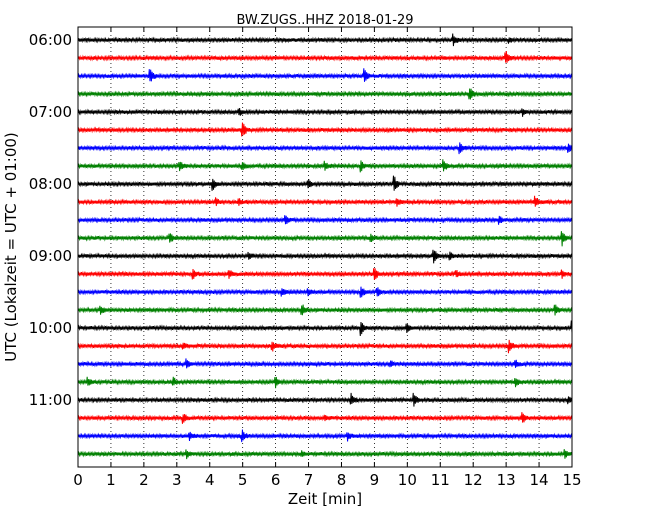 This screenshot has width=650, height=520. Describe the element at coordinates (50, 400) in the screenshot. I see `y-tick-label: 11:00` at that location.